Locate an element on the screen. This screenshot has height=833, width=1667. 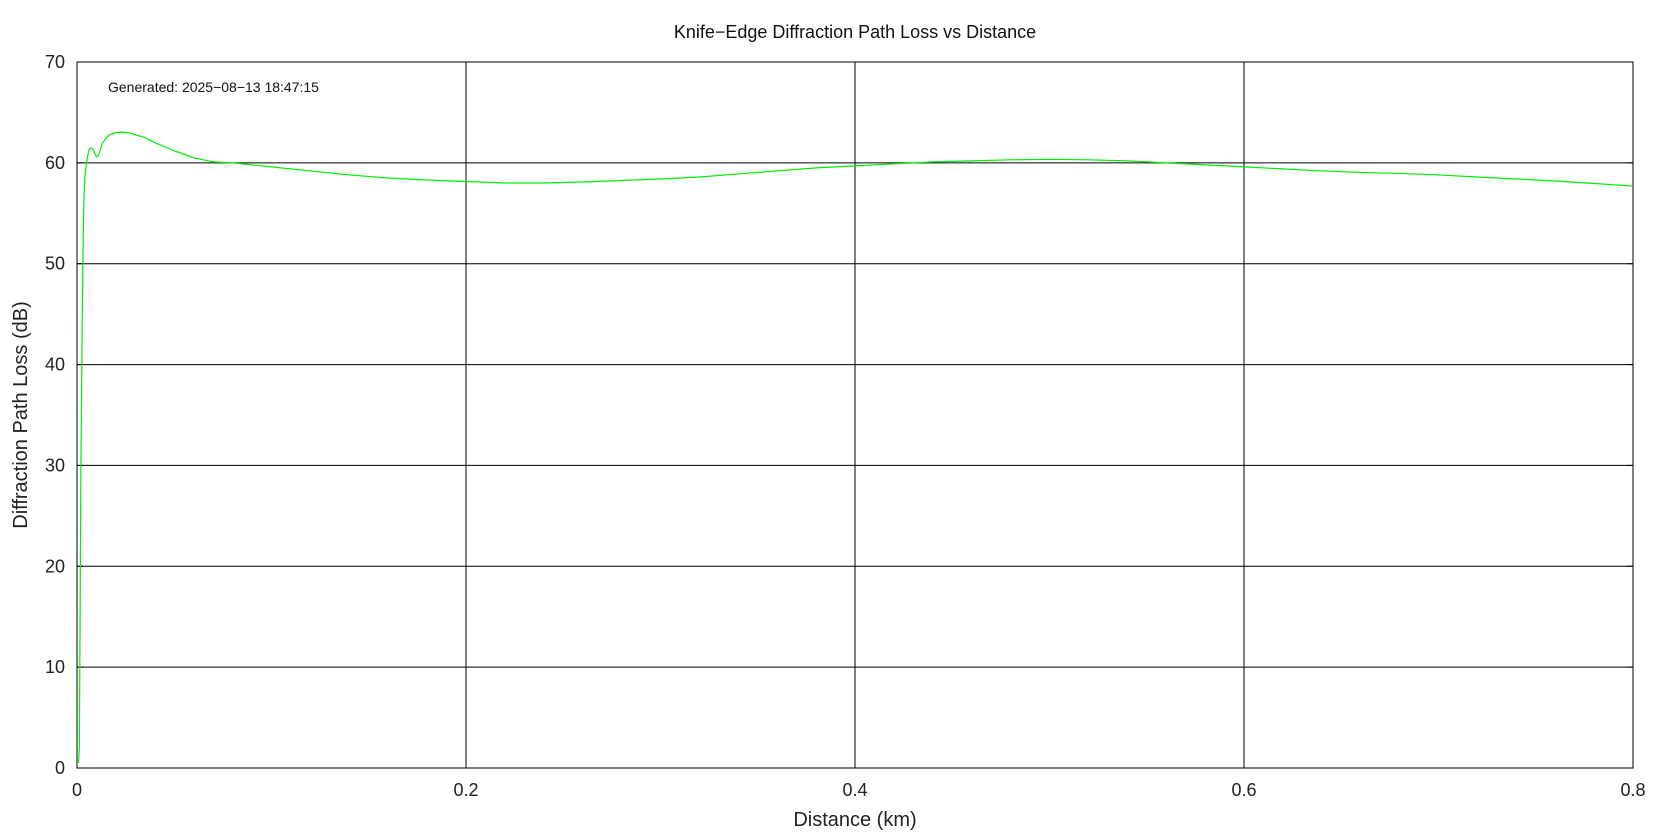
y-tick-label: 70 is located at coordinates (55, 62).